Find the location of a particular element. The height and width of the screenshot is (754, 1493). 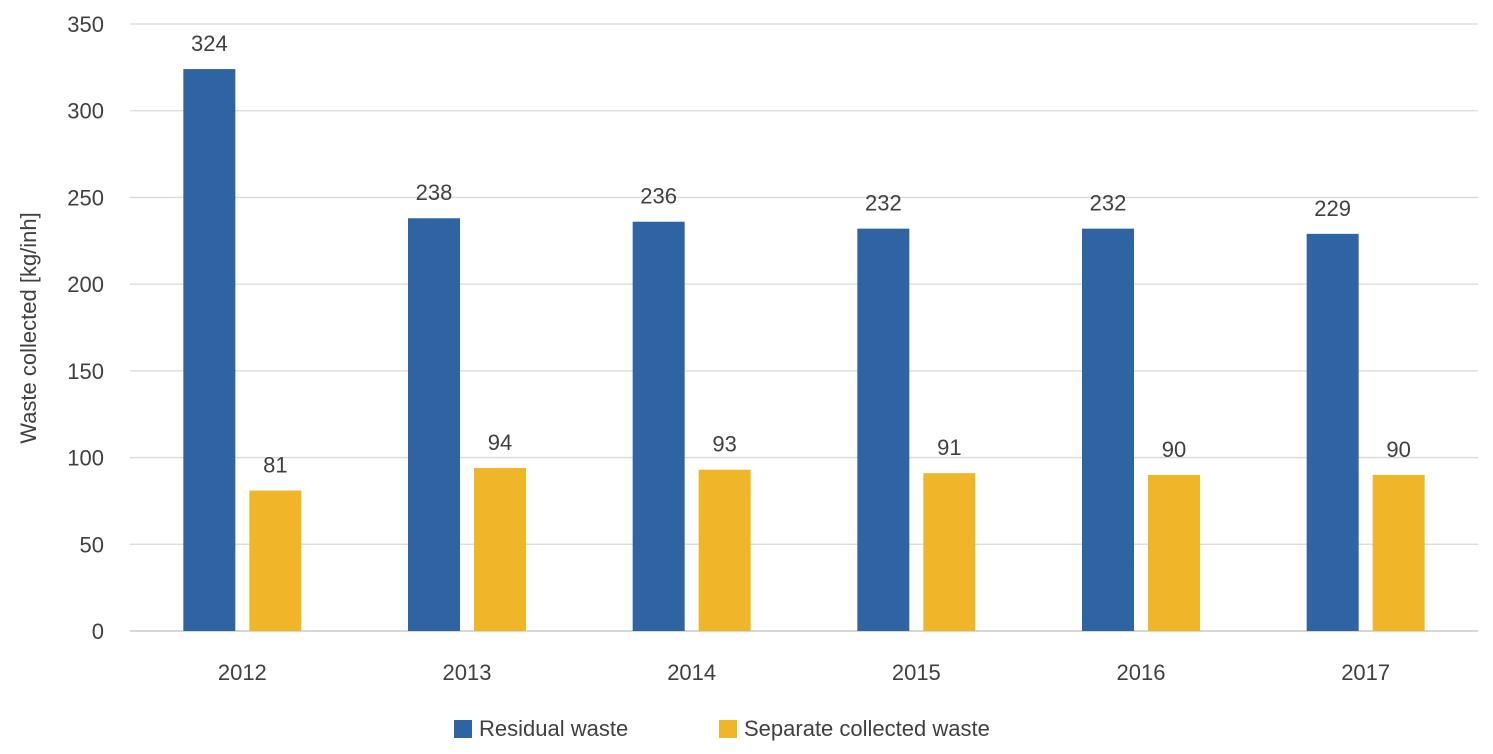

bar-residual-waste-2014 is located at coordinates (658, 426).